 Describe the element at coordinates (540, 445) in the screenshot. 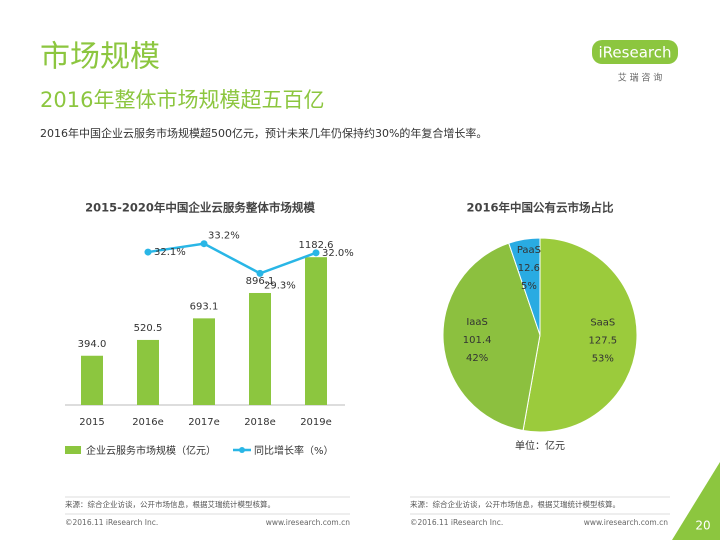

I see `unit-label: 单位：亿元` at that location.